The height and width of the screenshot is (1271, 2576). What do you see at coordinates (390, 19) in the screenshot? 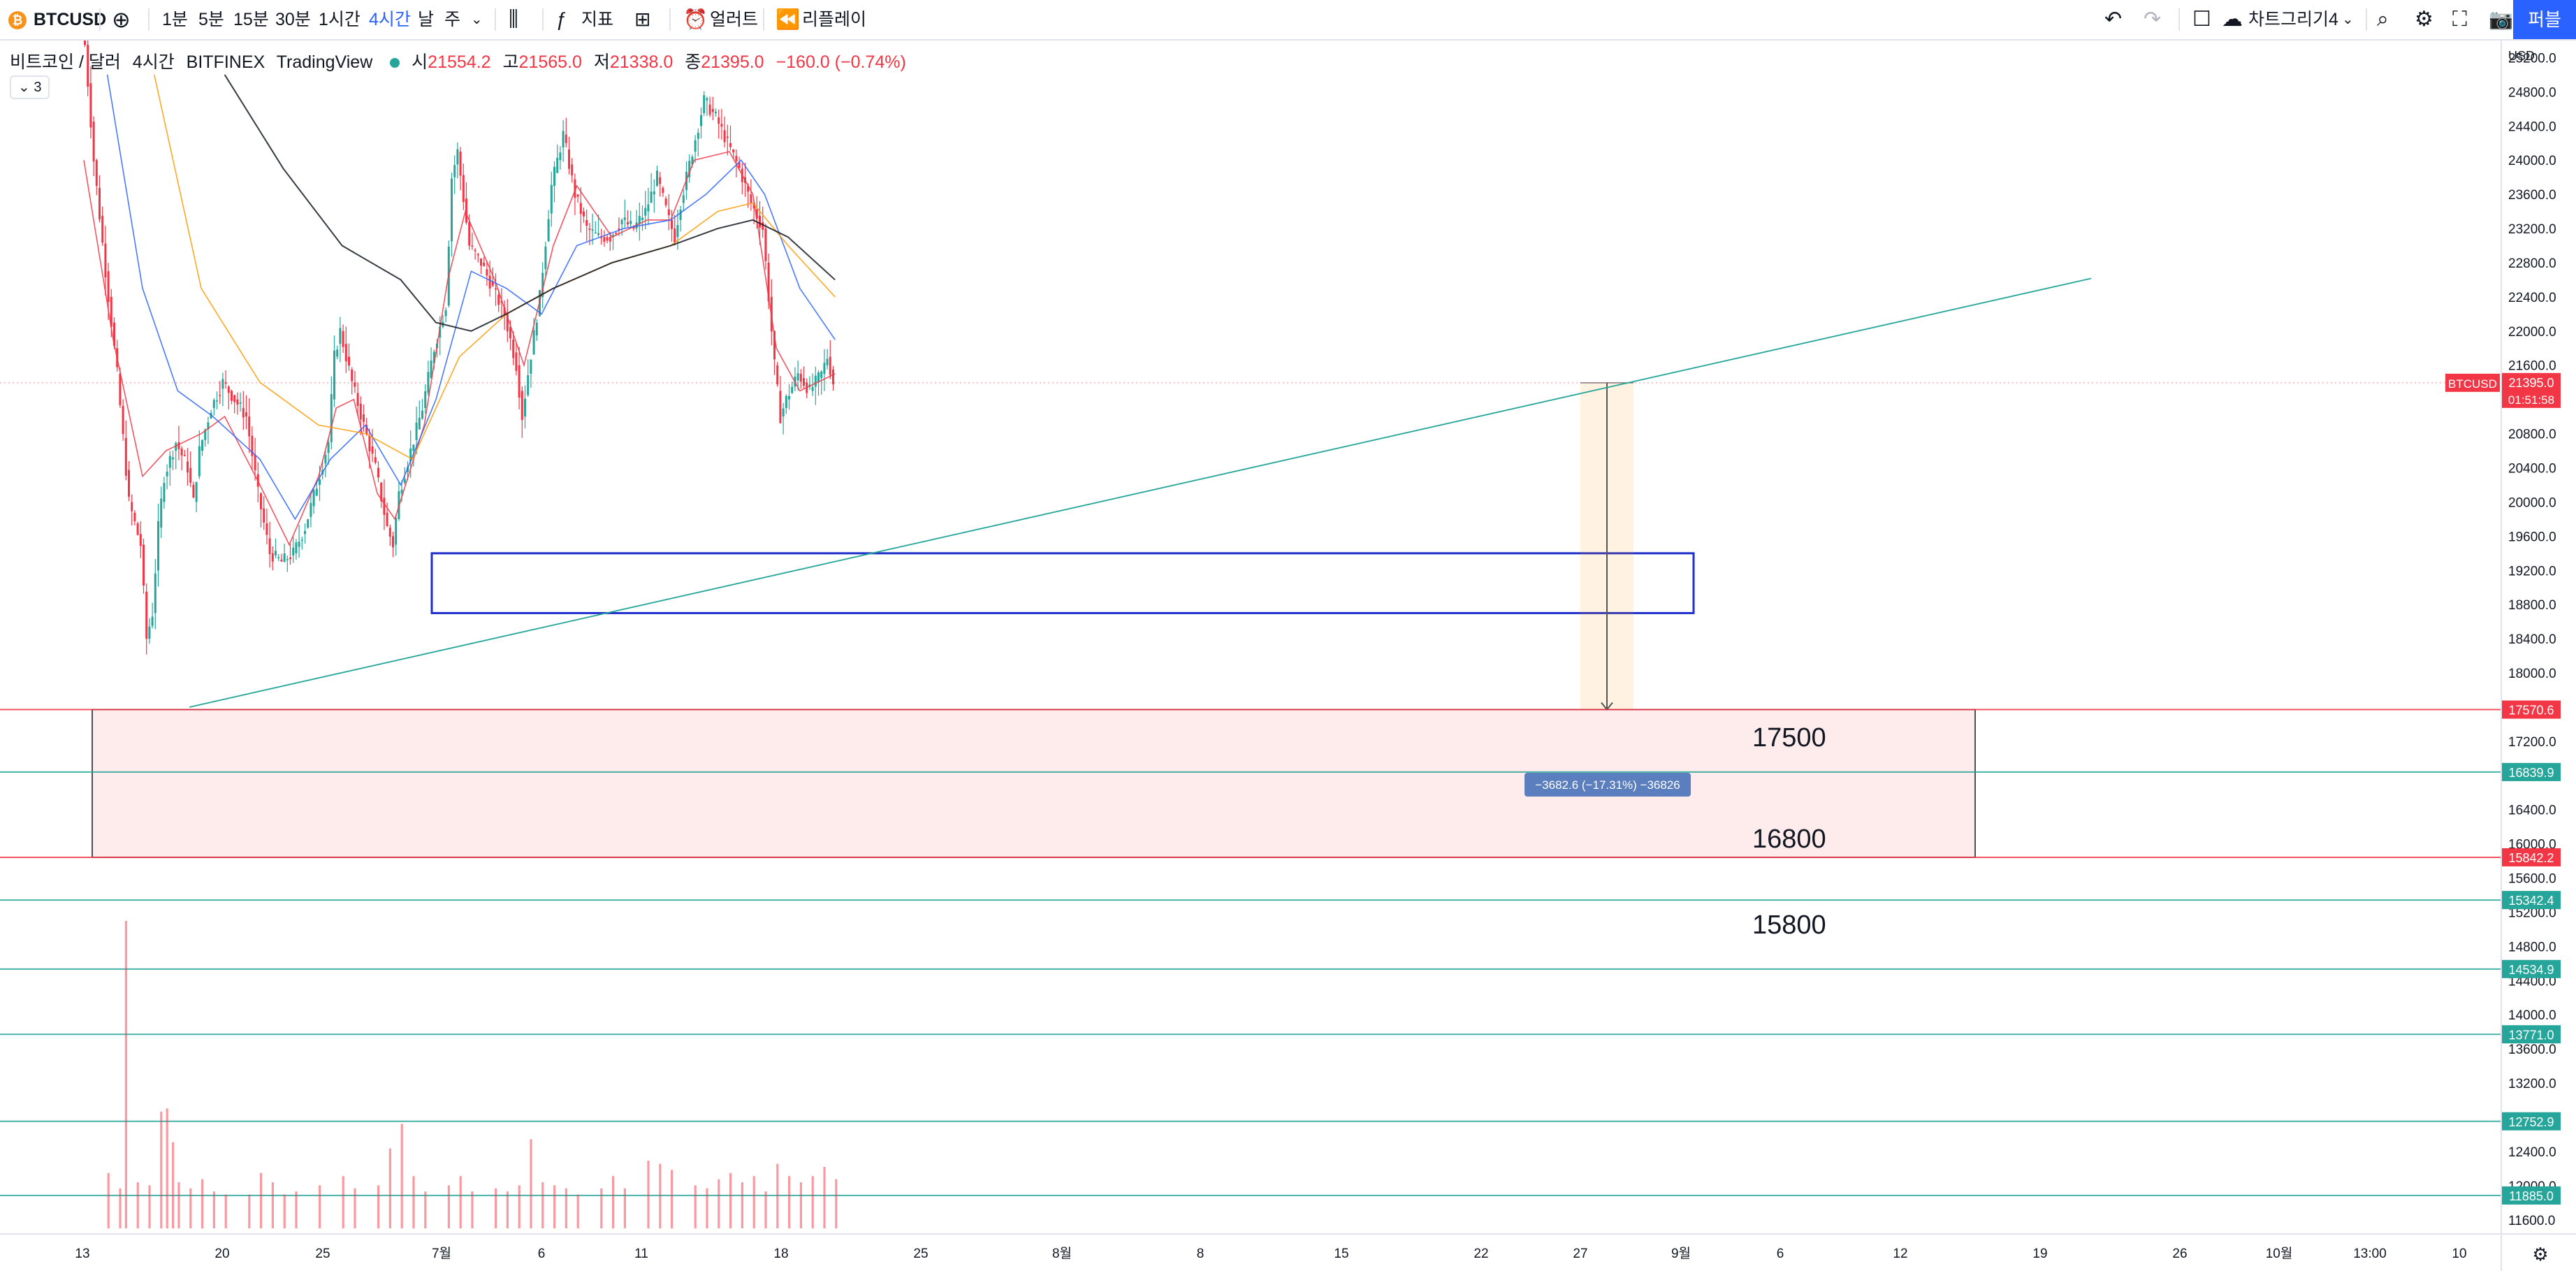
I see `timeframe-4h: 4시간` at bounding box center [390, 19].